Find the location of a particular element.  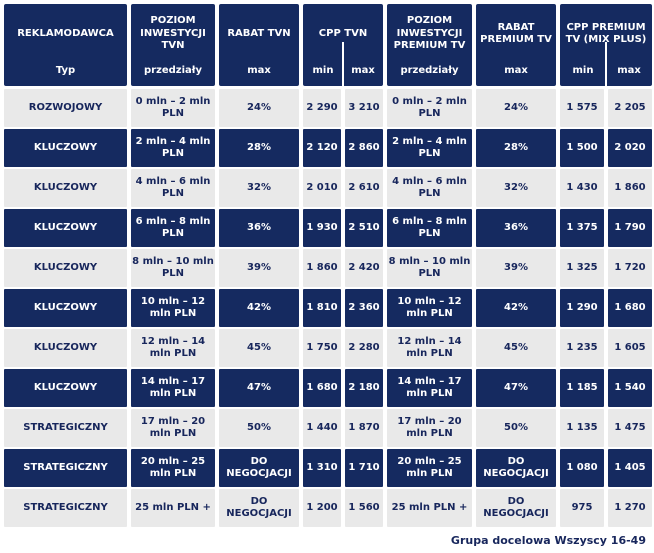

tvn-investment-cell: 12 mln – 14 mln PLN is located at coordinates (173, 348).